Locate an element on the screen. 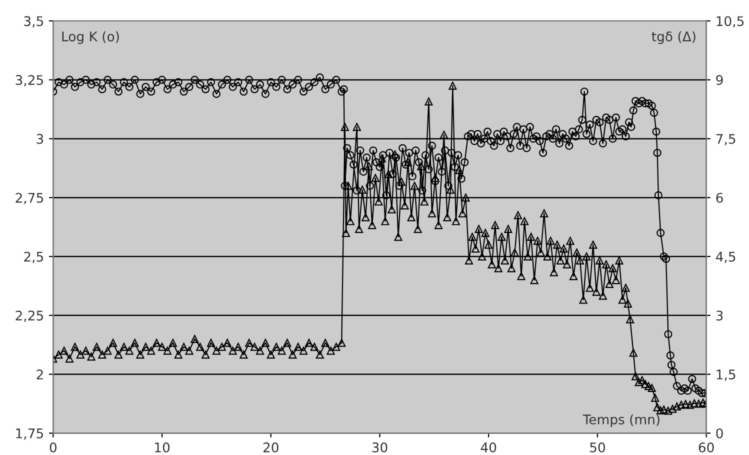 The height and width of the screenshot is (455, 749). x-tick-label: 40 is located at coordinates (488, 447).